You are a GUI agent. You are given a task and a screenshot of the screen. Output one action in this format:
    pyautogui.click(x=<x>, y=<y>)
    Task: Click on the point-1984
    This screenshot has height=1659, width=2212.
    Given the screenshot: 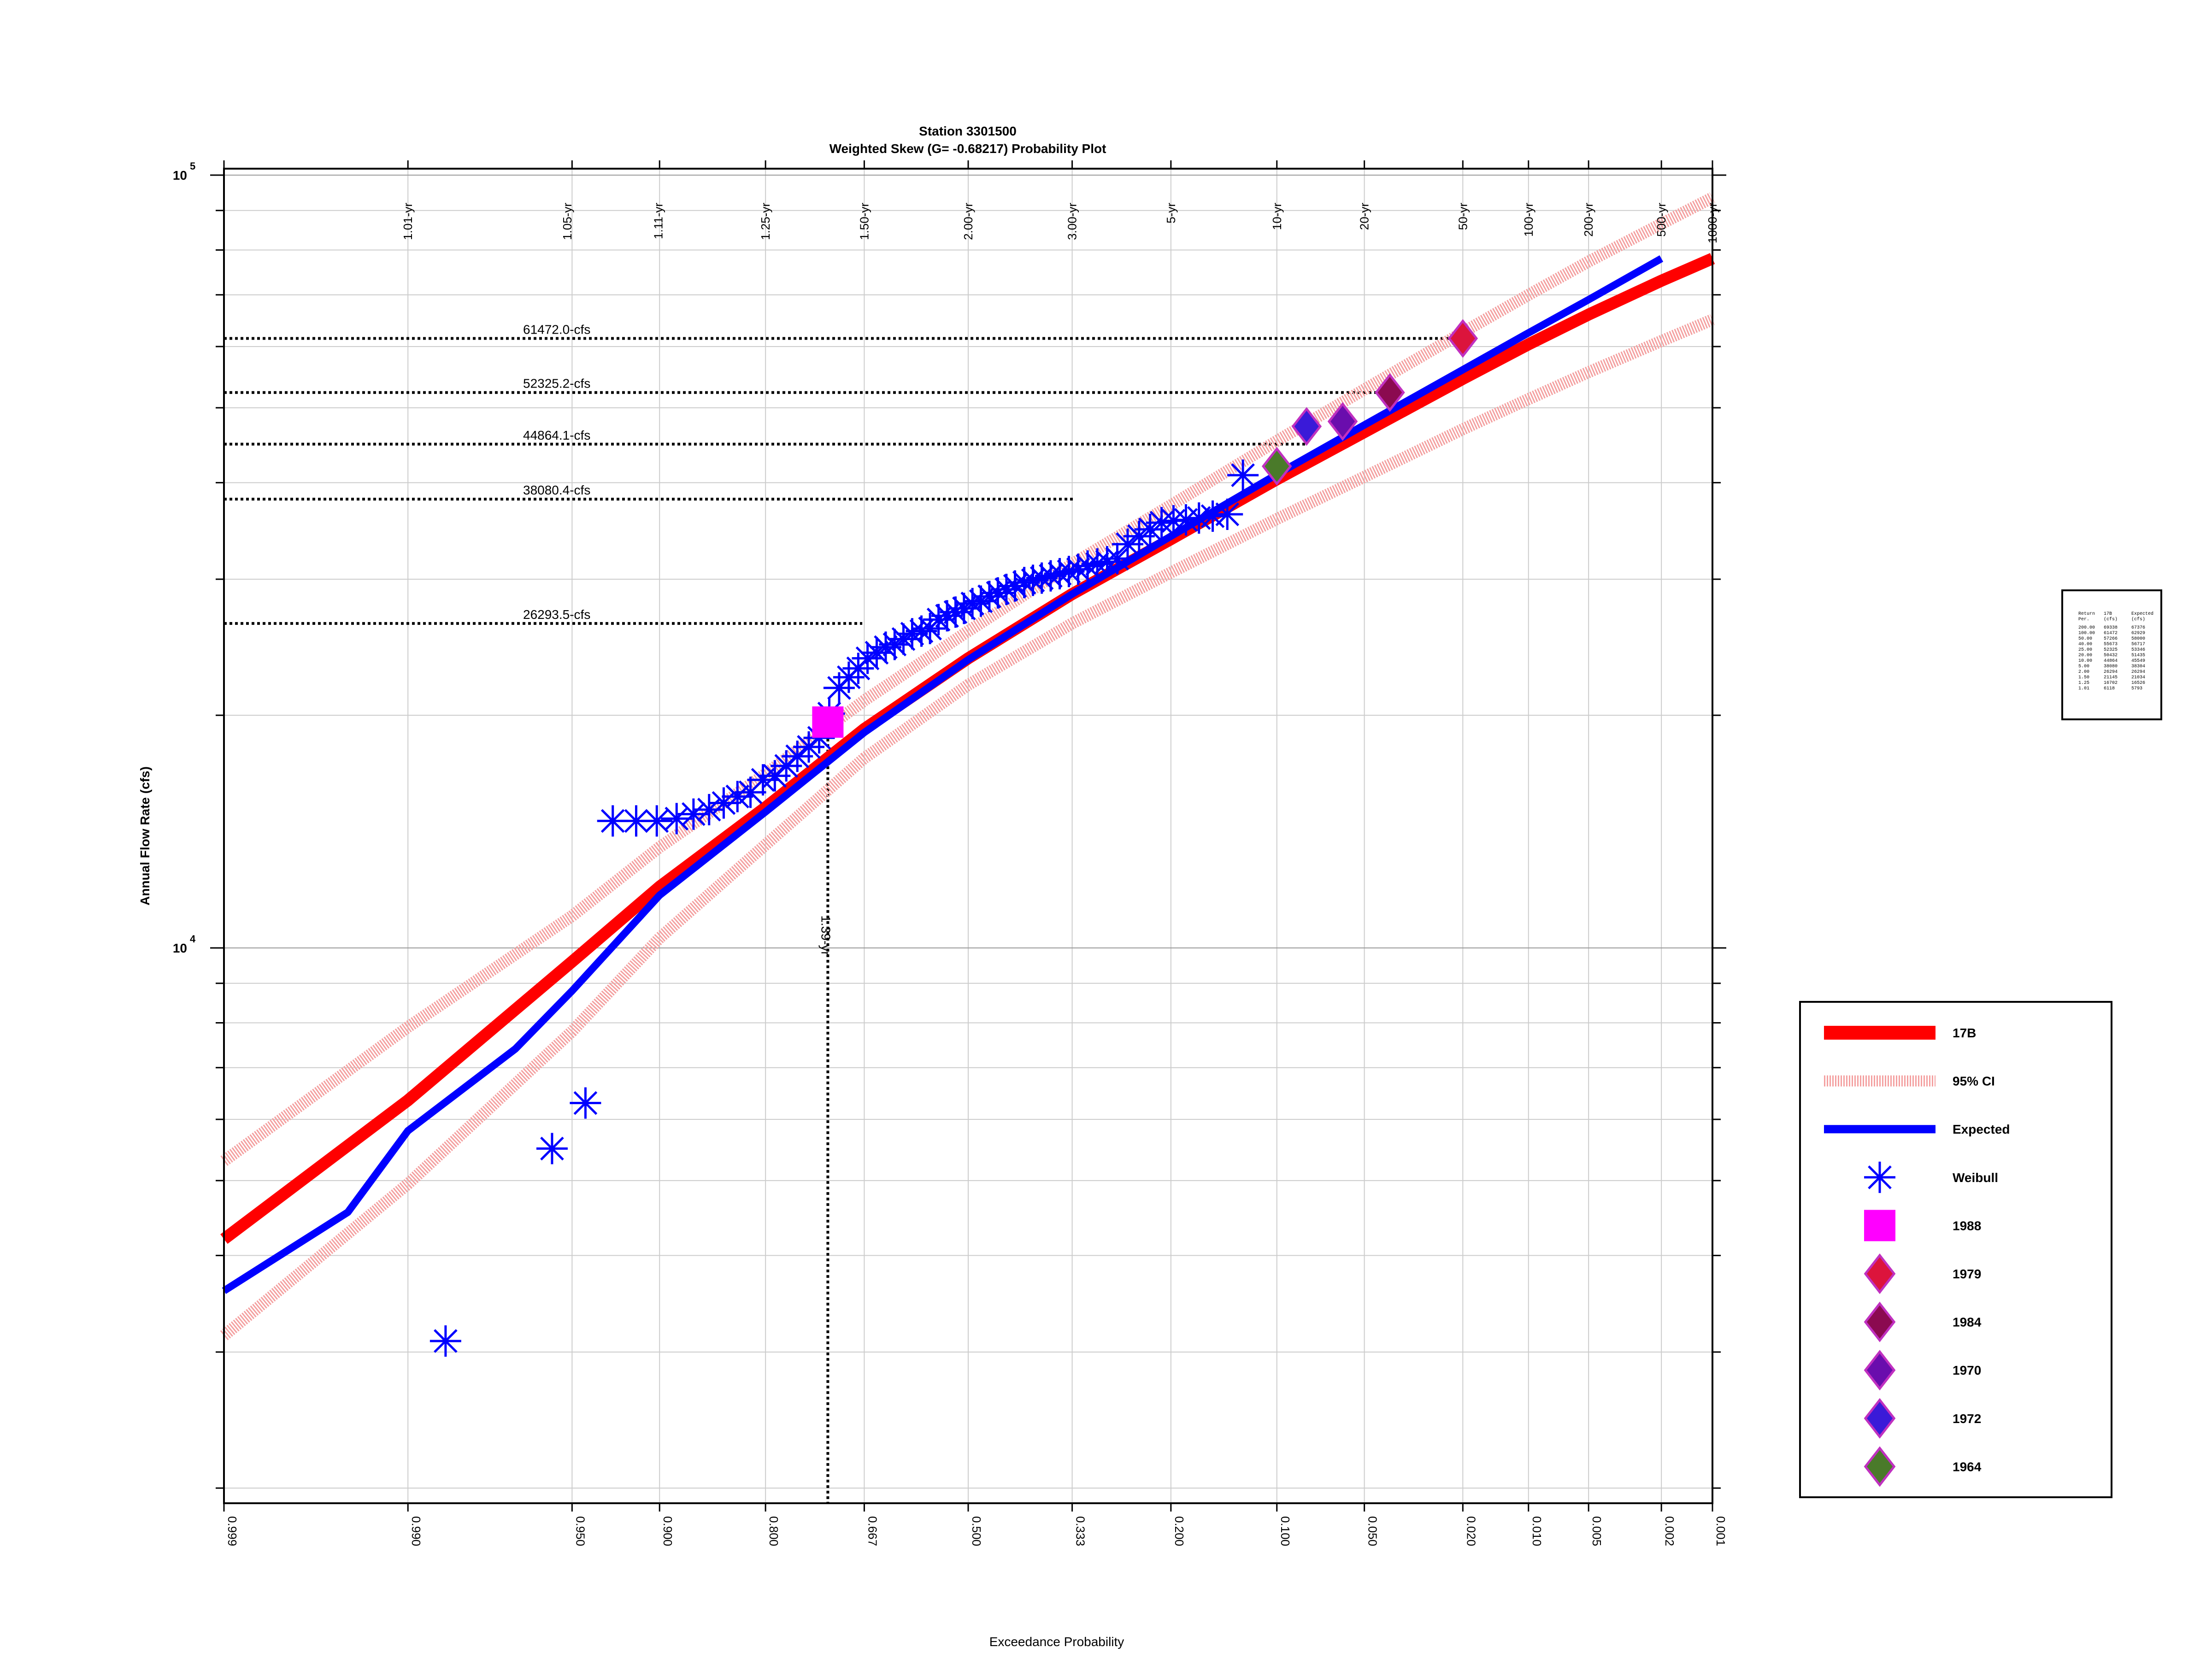 What is the action you would take?
    pyautogui.click(x=1390, y=392)
    